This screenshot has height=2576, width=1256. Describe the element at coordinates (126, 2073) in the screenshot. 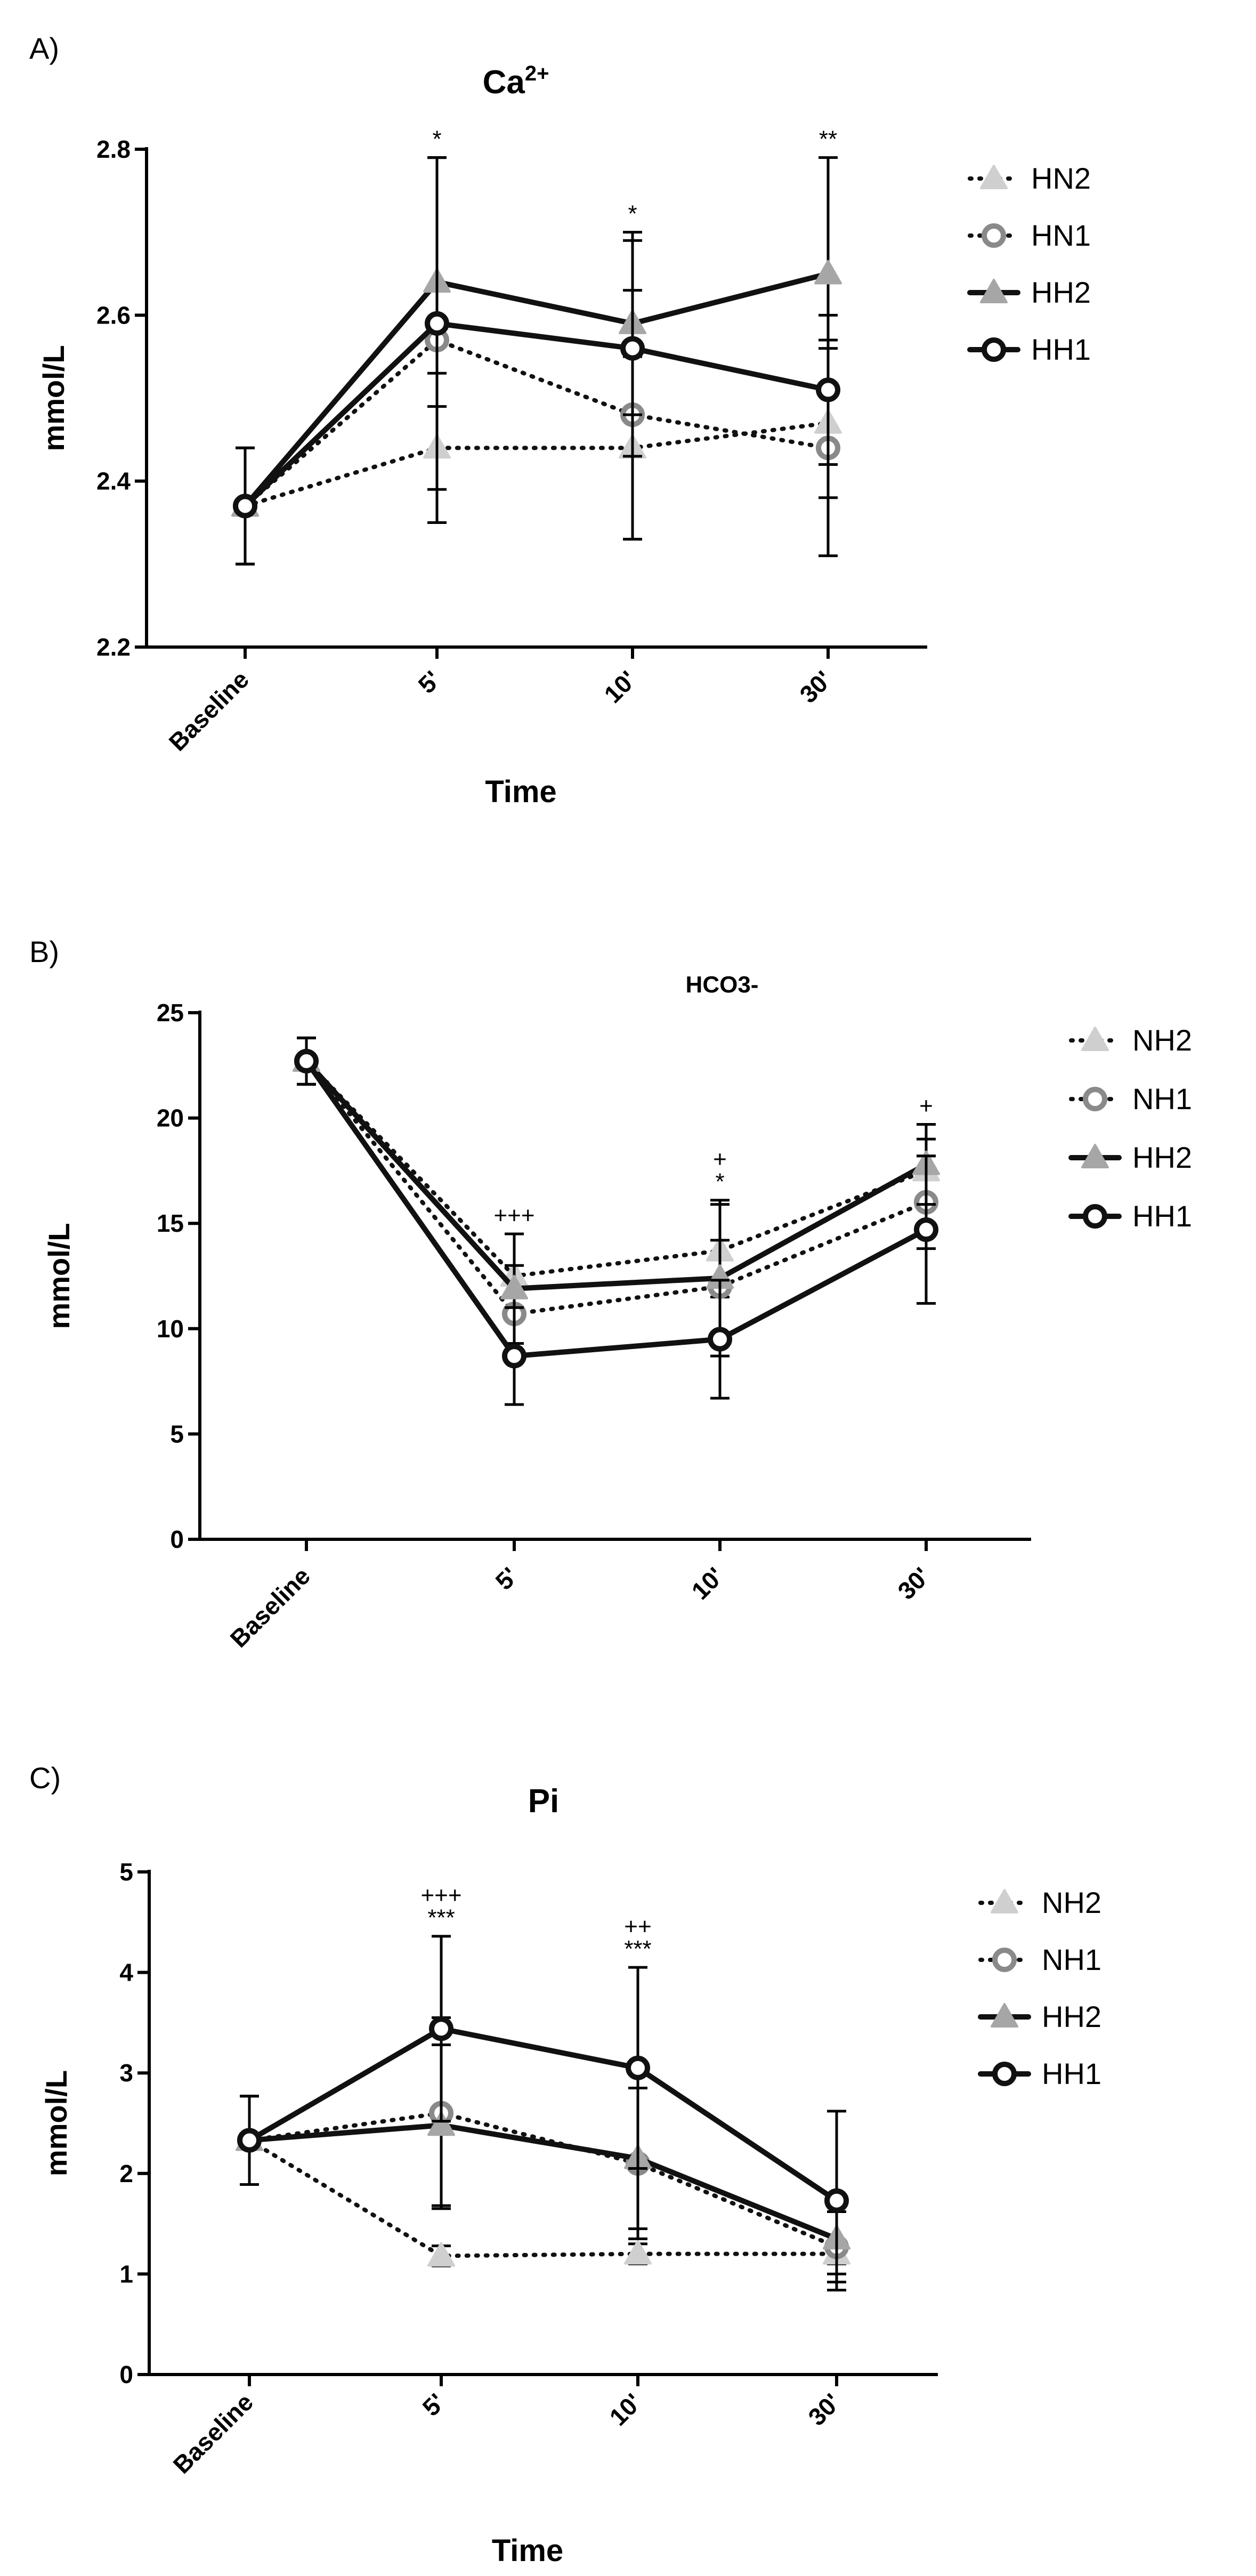

I see `y-tick-label: 3` at that location.